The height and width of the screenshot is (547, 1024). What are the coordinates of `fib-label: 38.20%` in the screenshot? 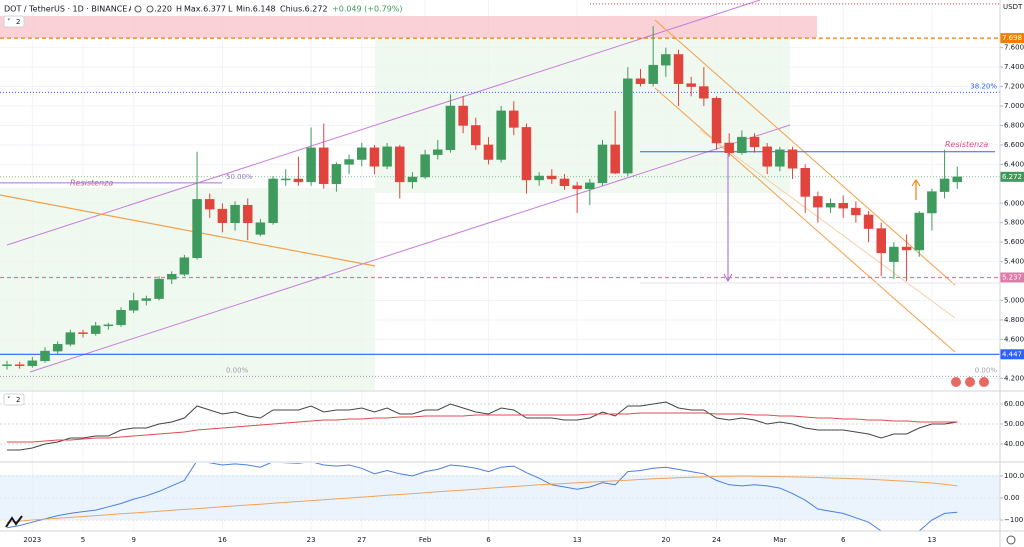 It's located at (983, 86).